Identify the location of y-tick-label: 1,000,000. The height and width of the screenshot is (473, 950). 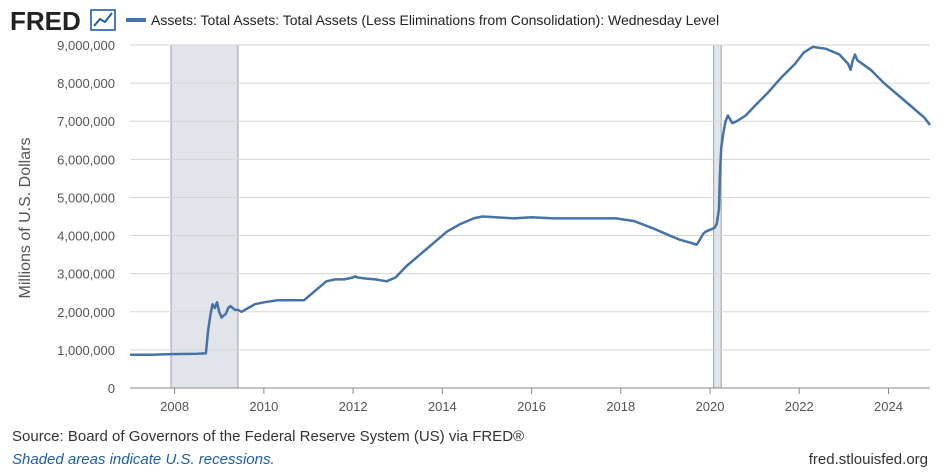
(86, 350).